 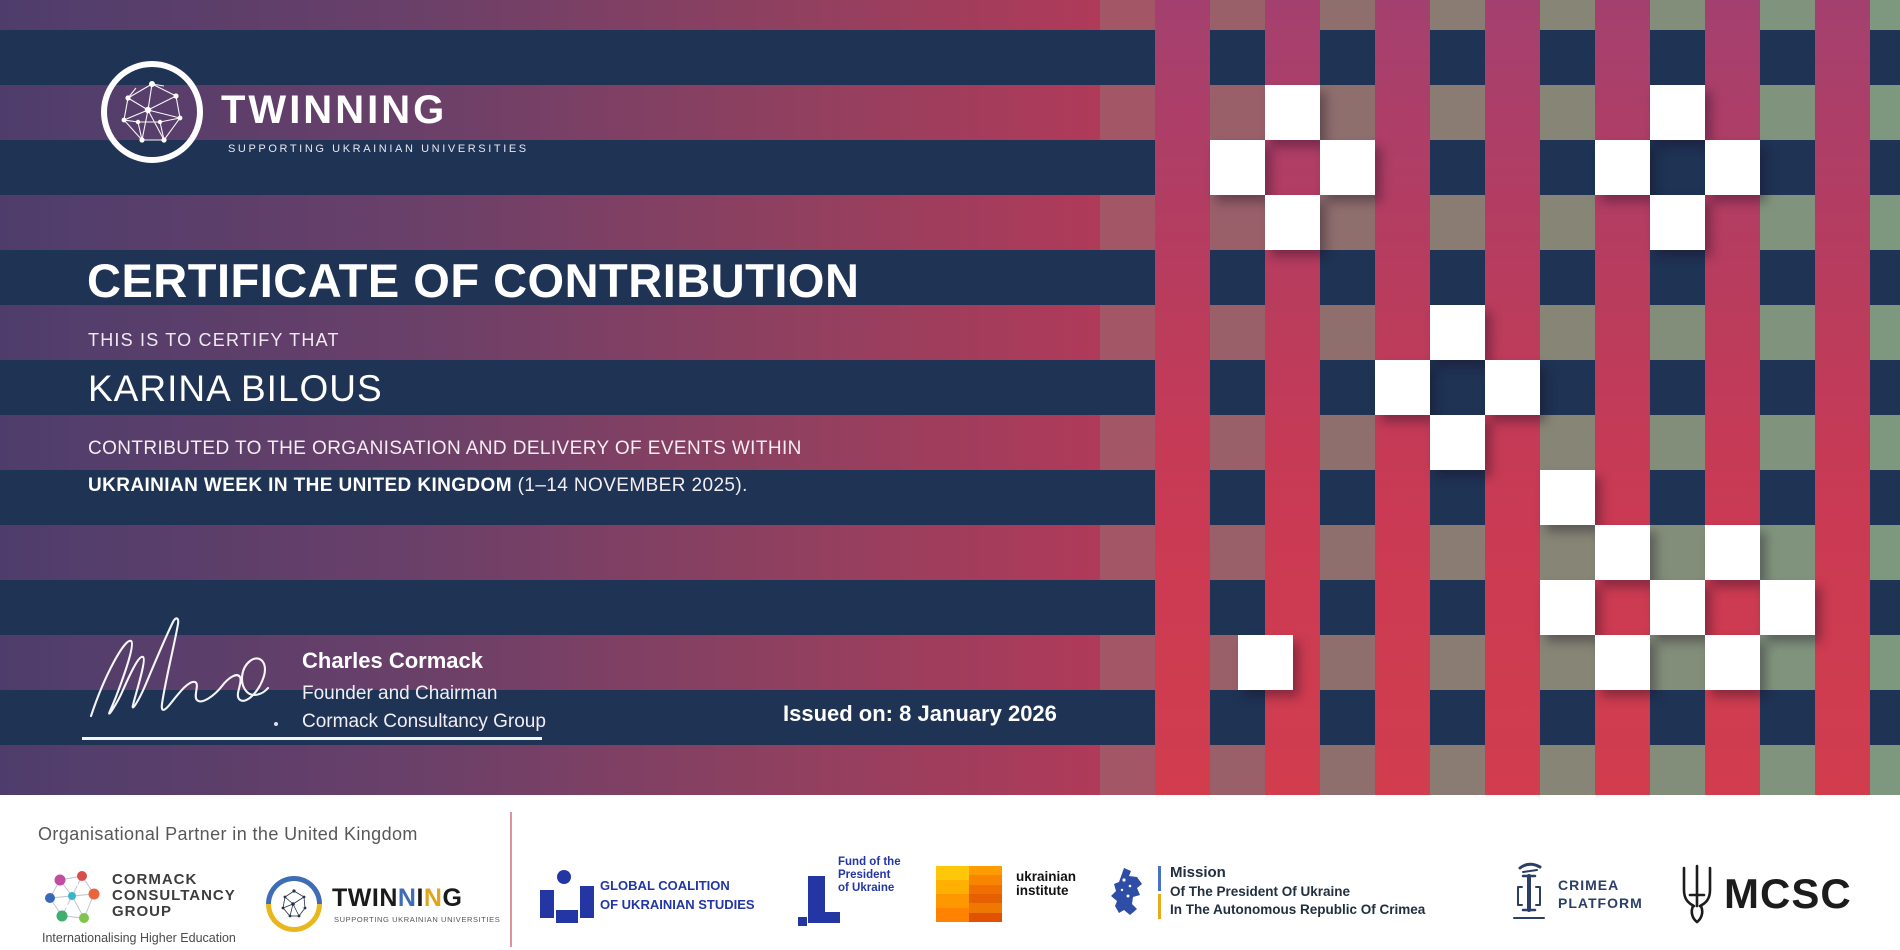 What do you see at coordinates (214, 340) in the screenshot?
I see `certify-label: THIS IS TO CERTIFY THAT` at bounding box center [214, 340].